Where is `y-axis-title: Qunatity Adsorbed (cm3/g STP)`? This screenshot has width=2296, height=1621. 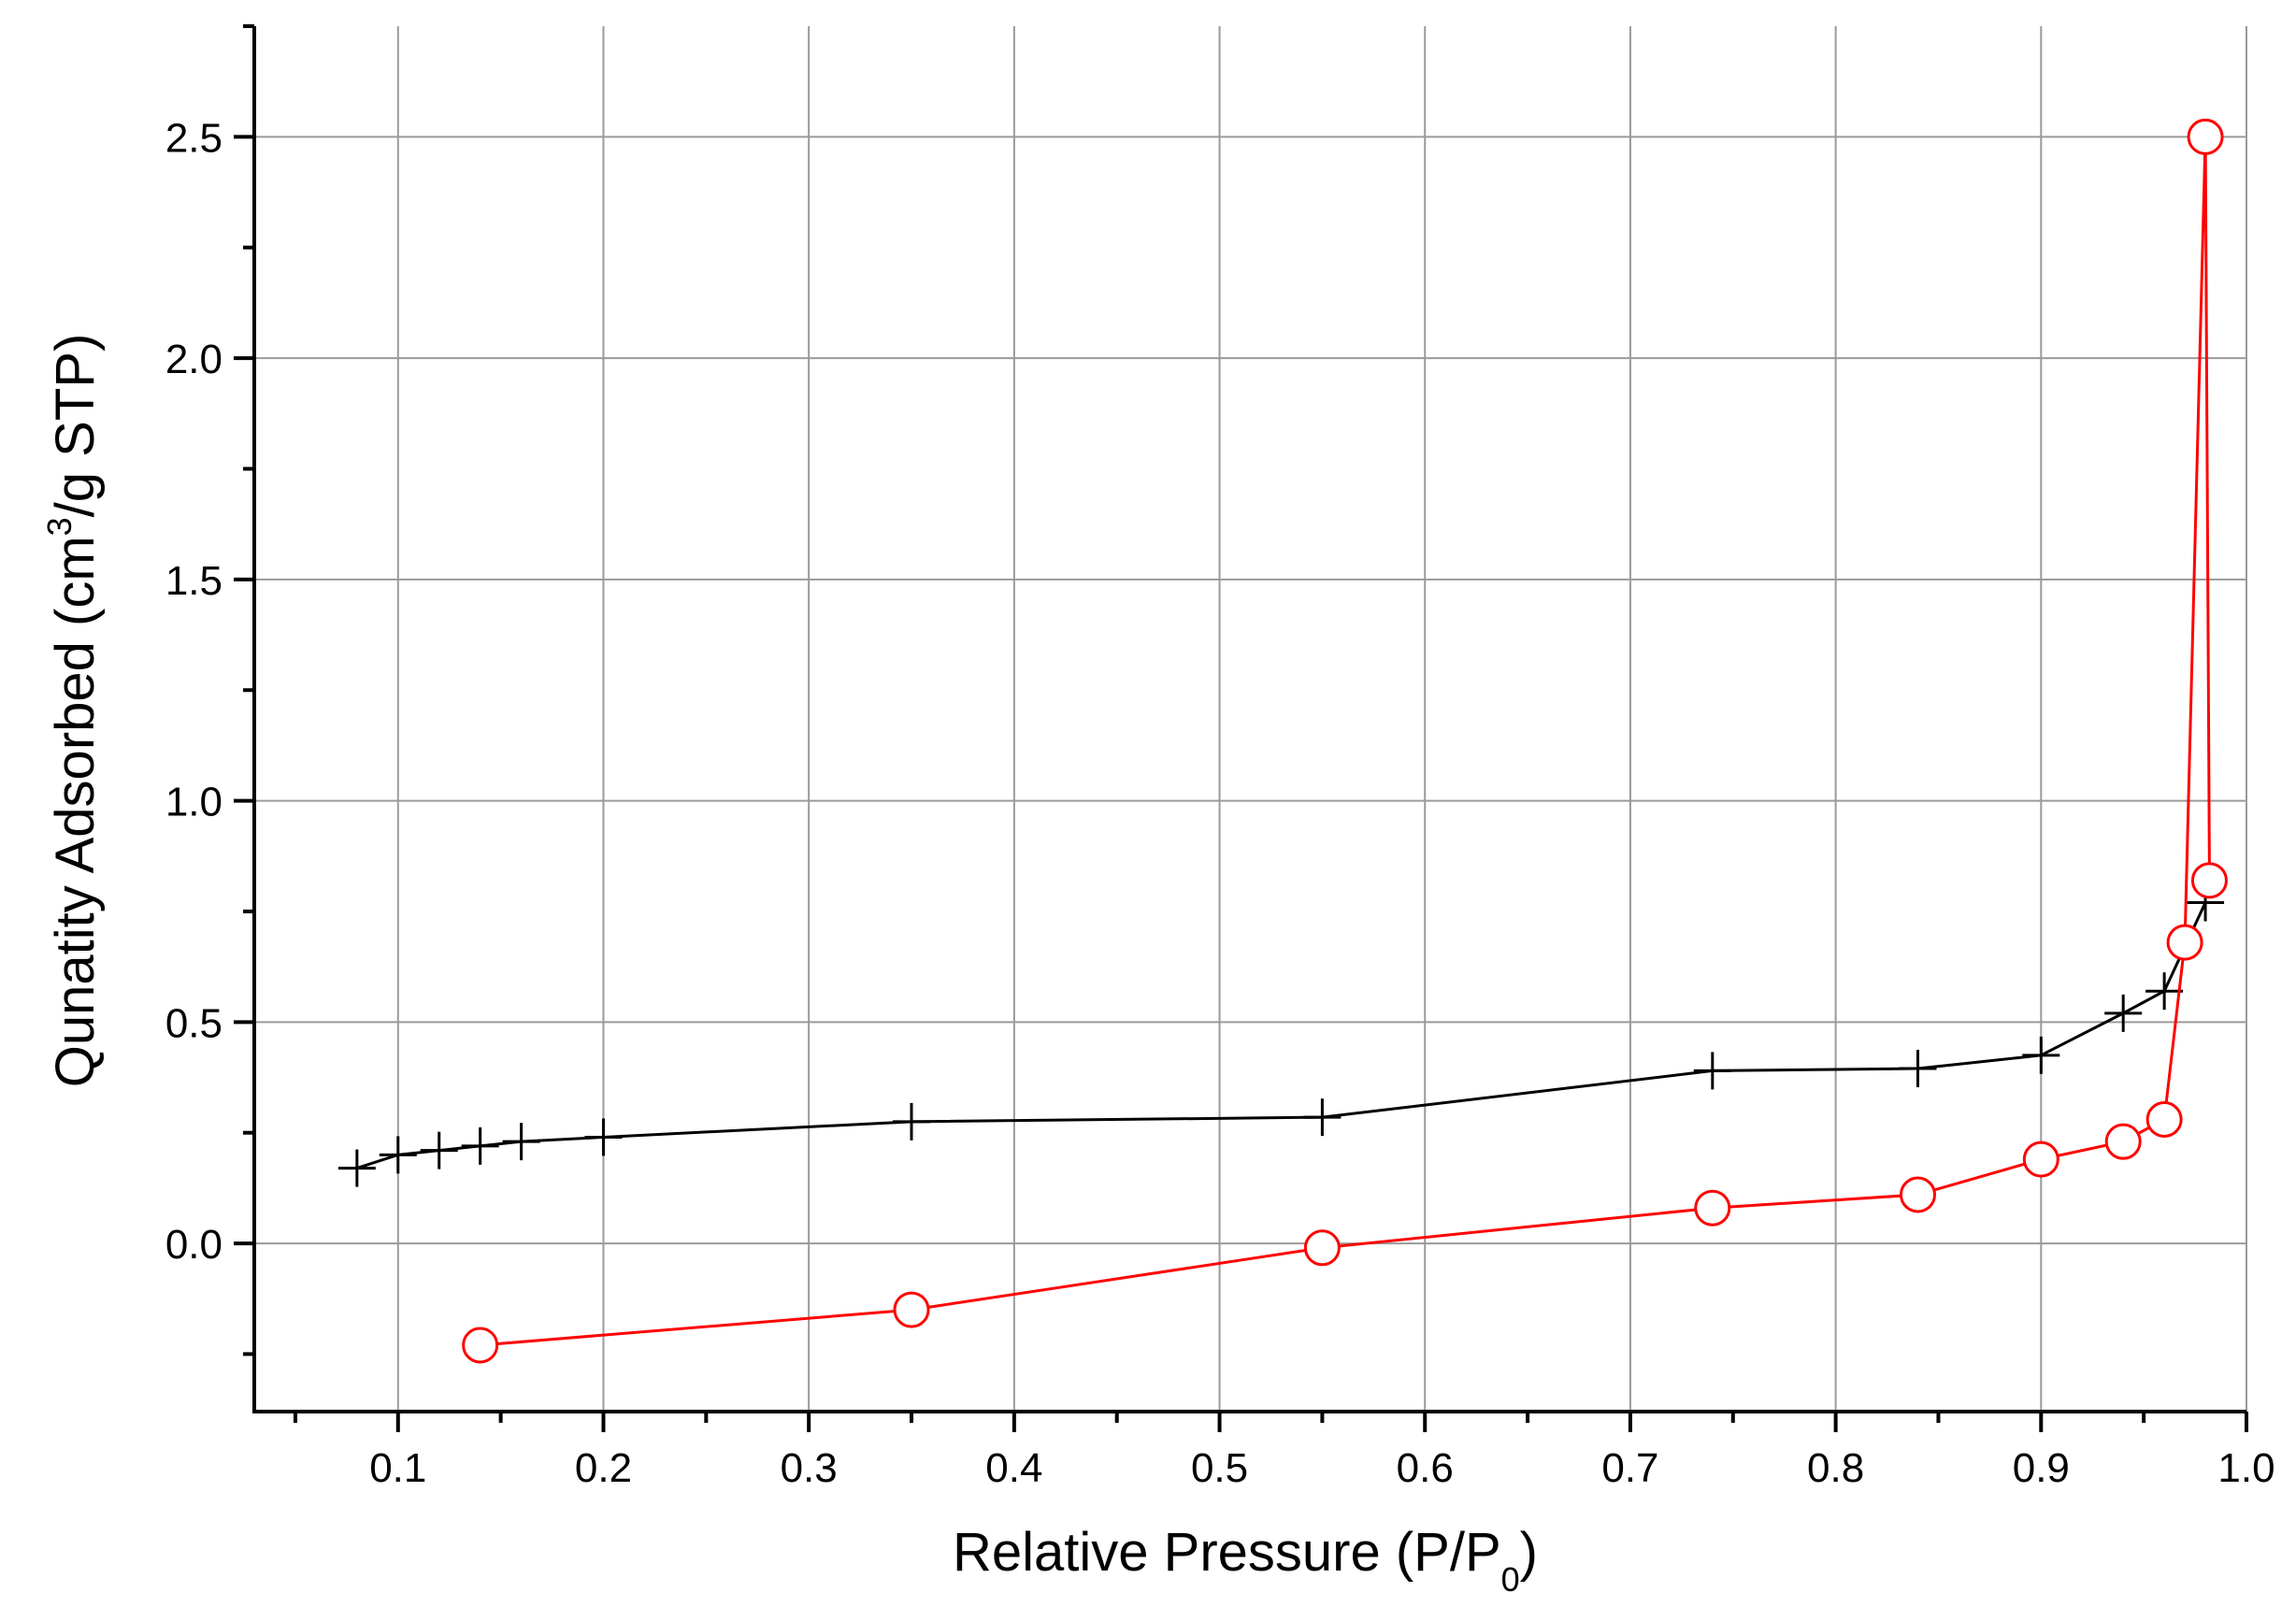
y-axis-title: Qunatity Adsorbed (cm3/g STP) is located at coordinates (73, 711).